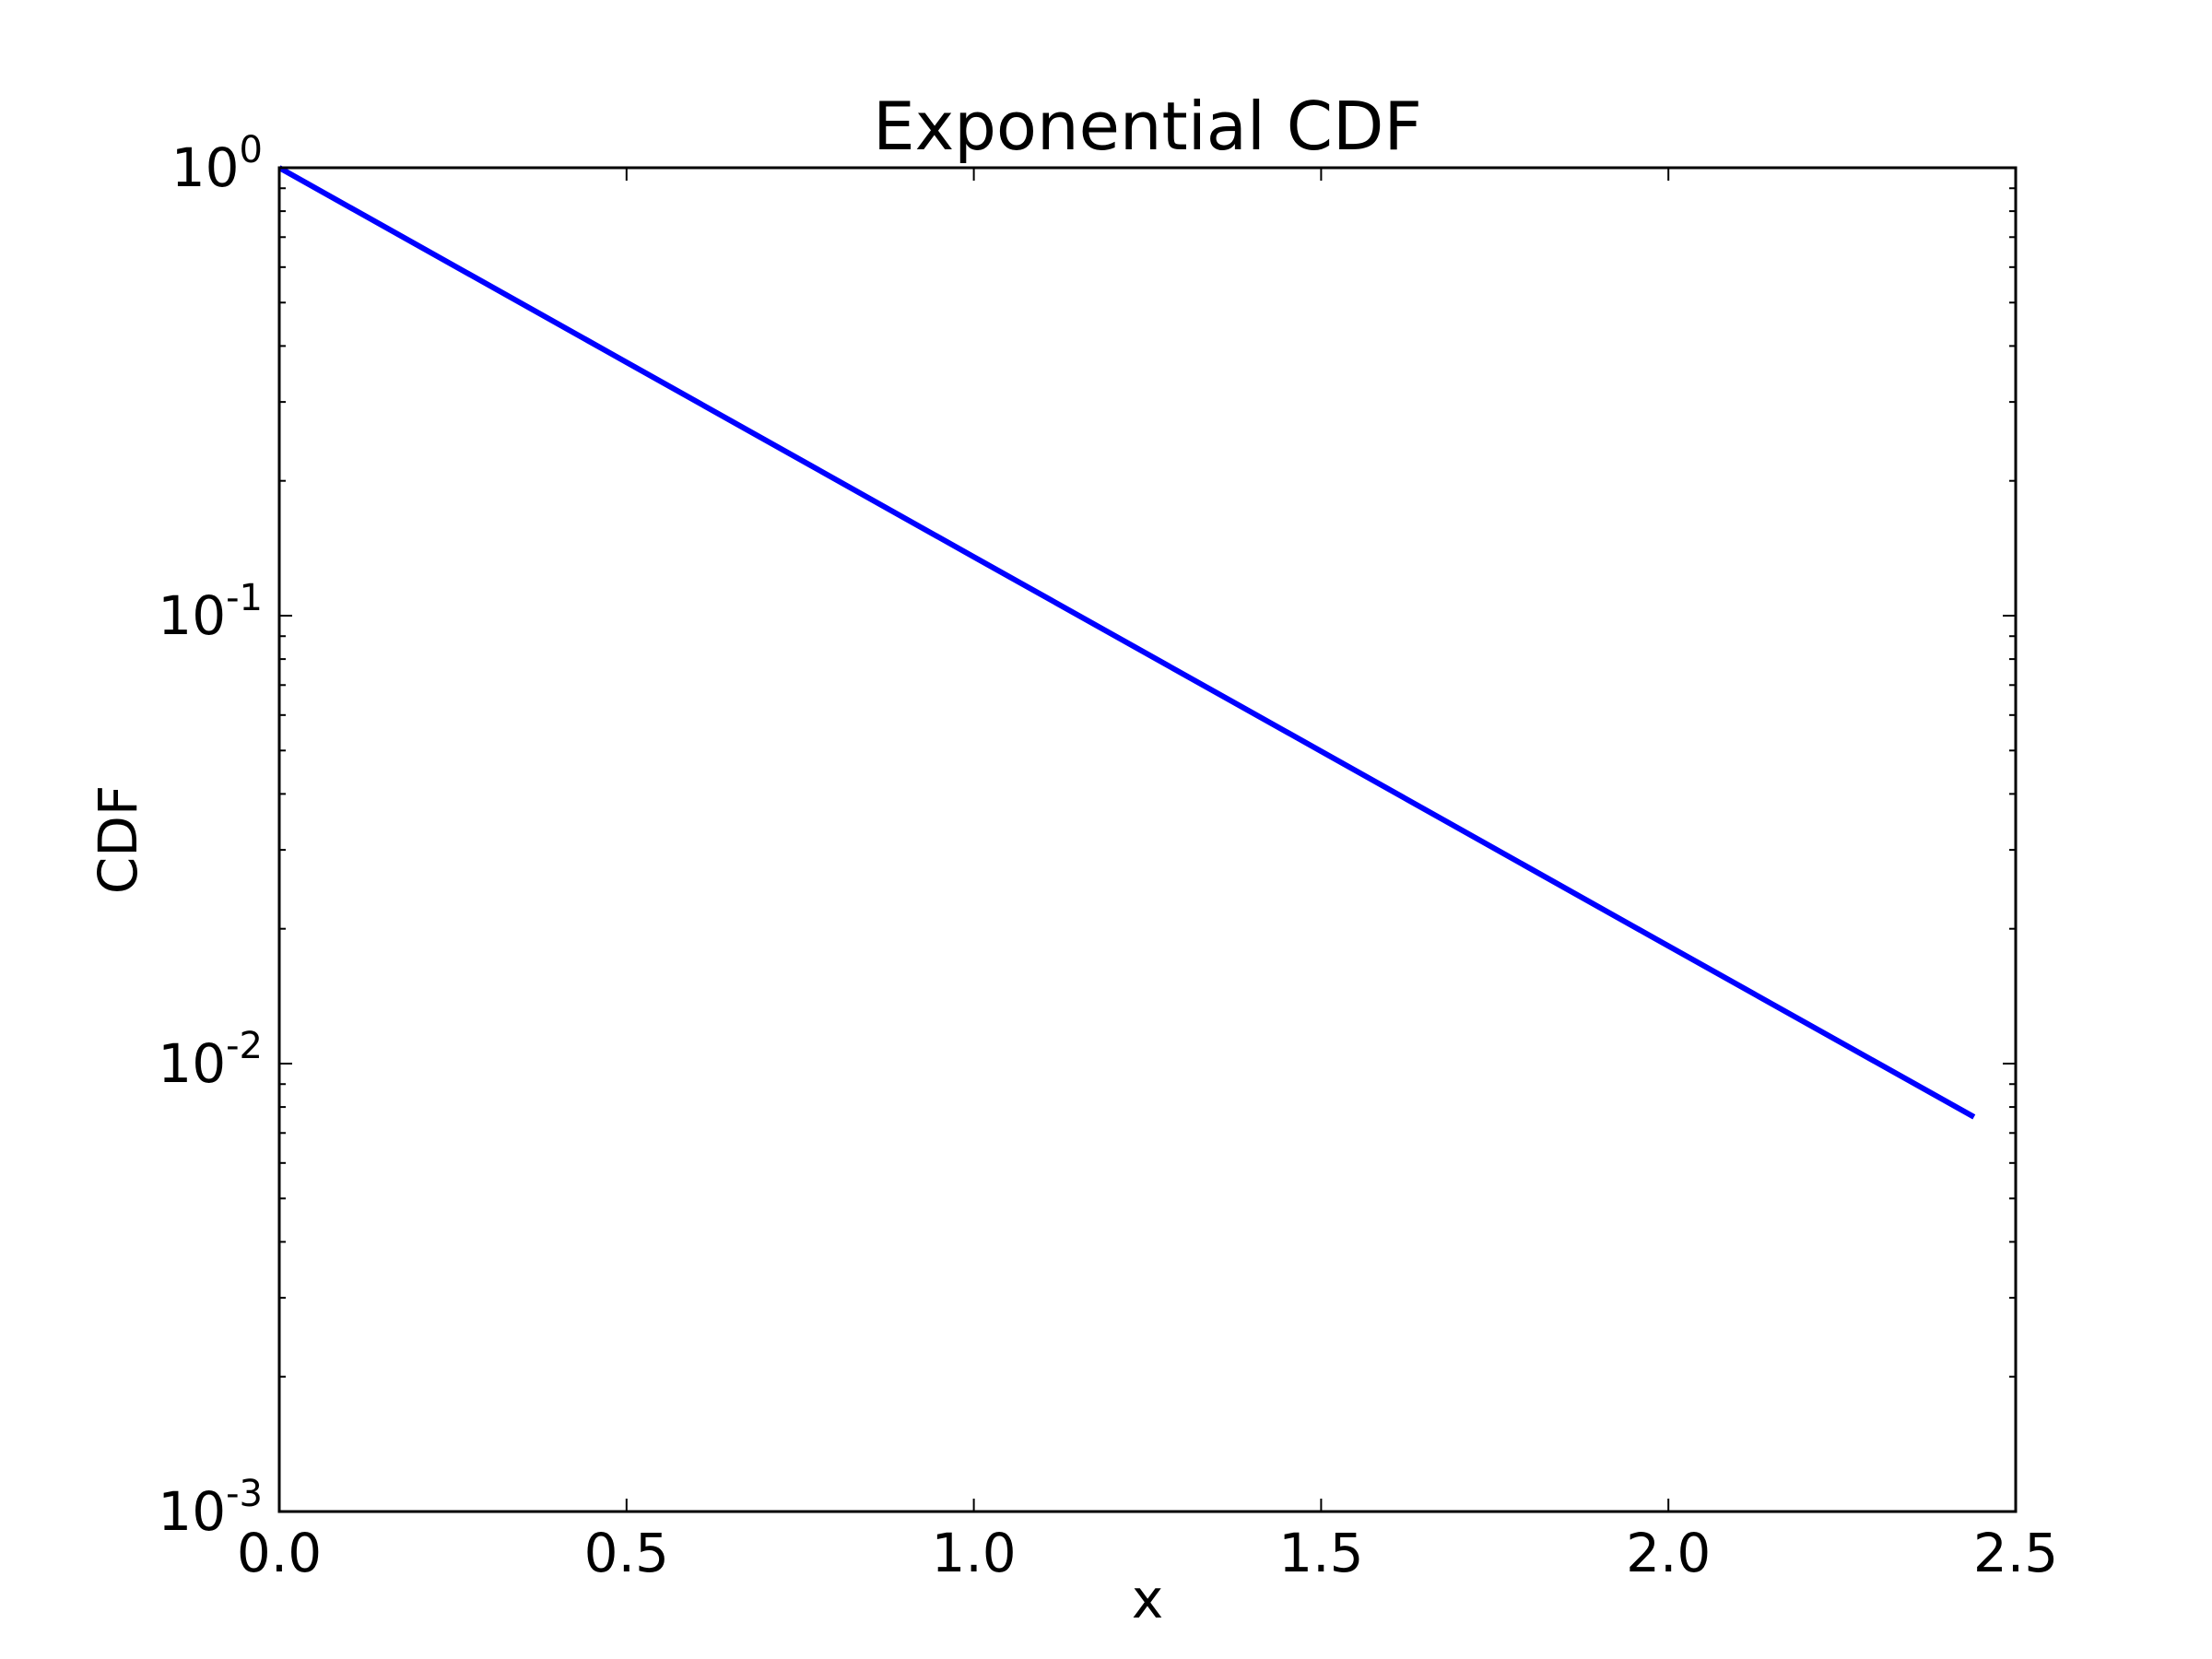 This screenshot has height=1659, width=2212. What do you see at coordinates (210, 1060) in the screenshot?
I see `y-tick-label: 10⁻²` at bounding box center [210, 1060].